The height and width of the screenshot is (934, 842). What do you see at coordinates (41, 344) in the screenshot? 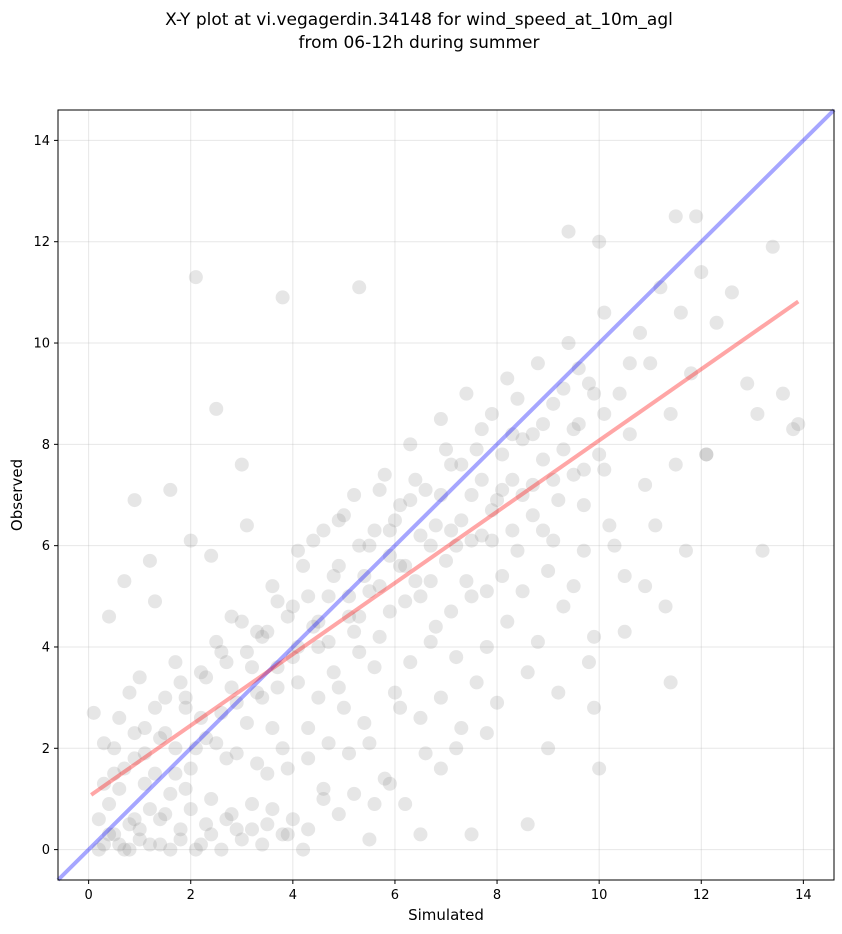
I see `y-tick-label: 10` at bounding box center [41, 344].